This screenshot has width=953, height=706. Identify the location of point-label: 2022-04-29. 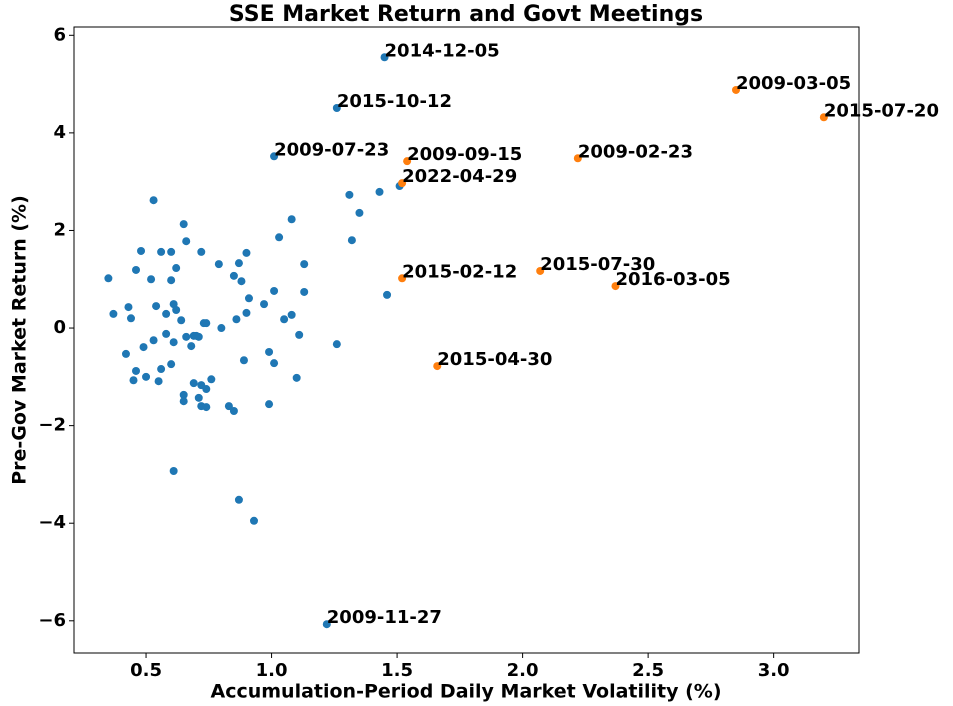
(459, 176).